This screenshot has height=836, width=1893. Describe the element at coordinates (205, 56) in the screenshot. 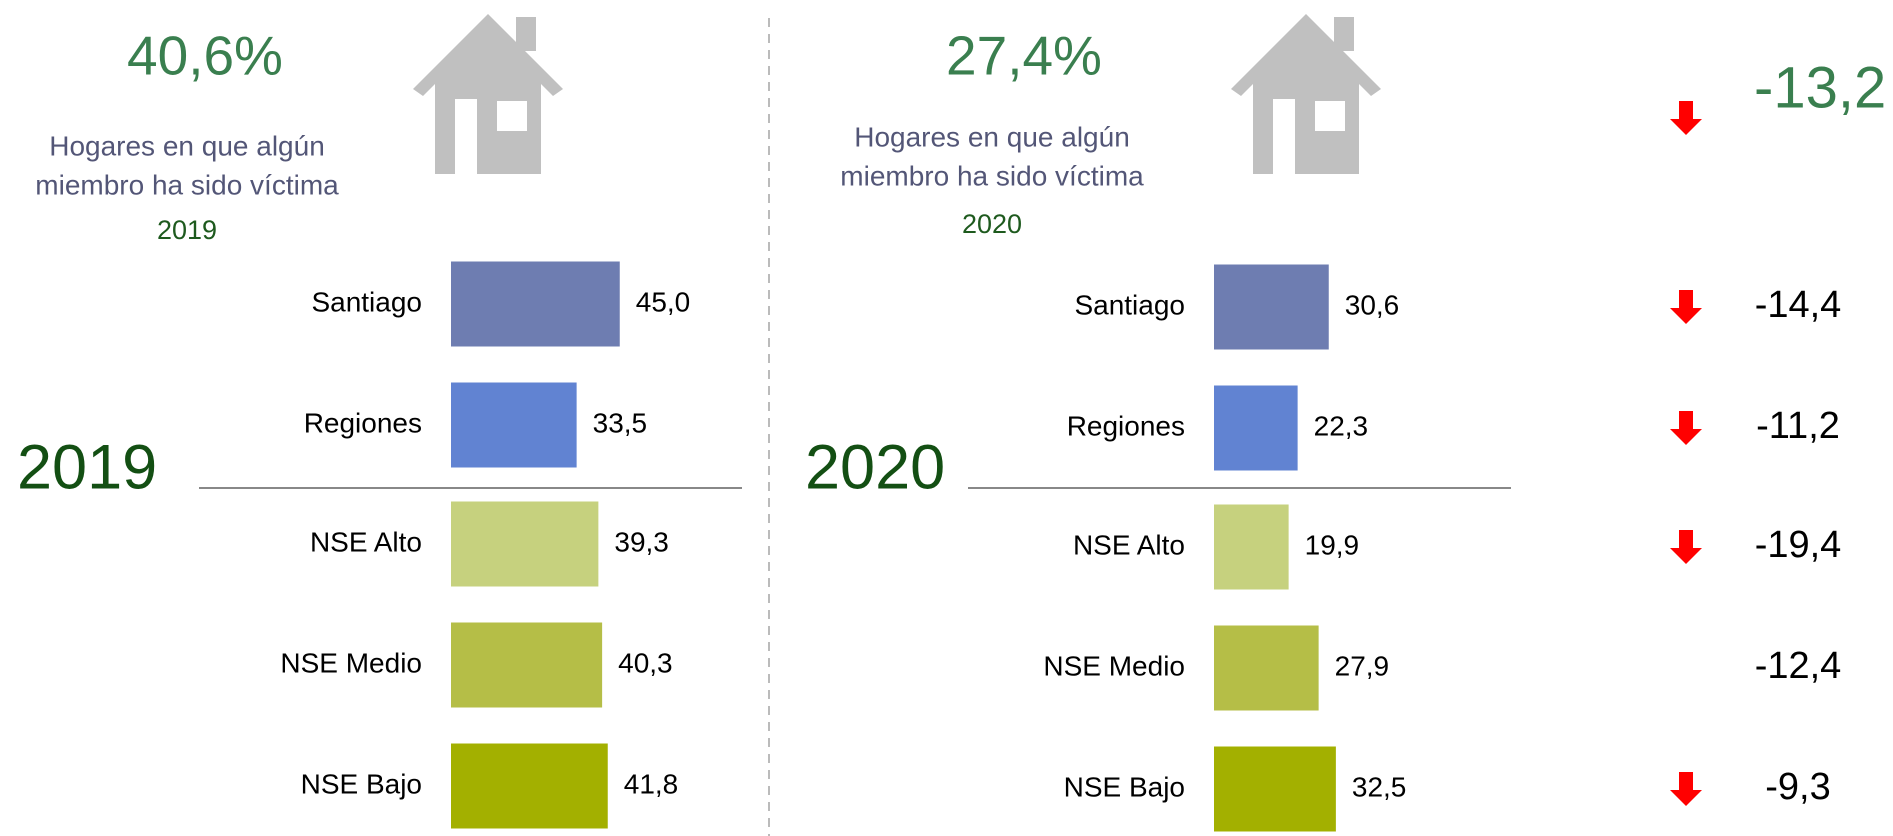

I see `headline: 40,6%` at that location.